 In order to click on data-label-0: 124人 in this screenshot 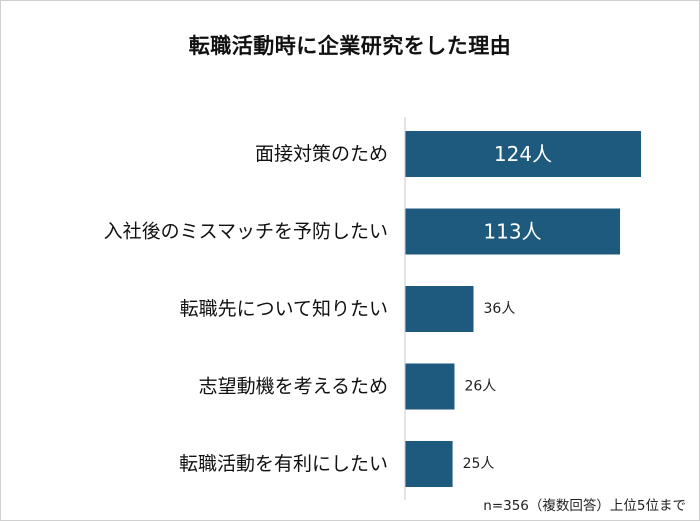, I will do `click(523, 154)`.